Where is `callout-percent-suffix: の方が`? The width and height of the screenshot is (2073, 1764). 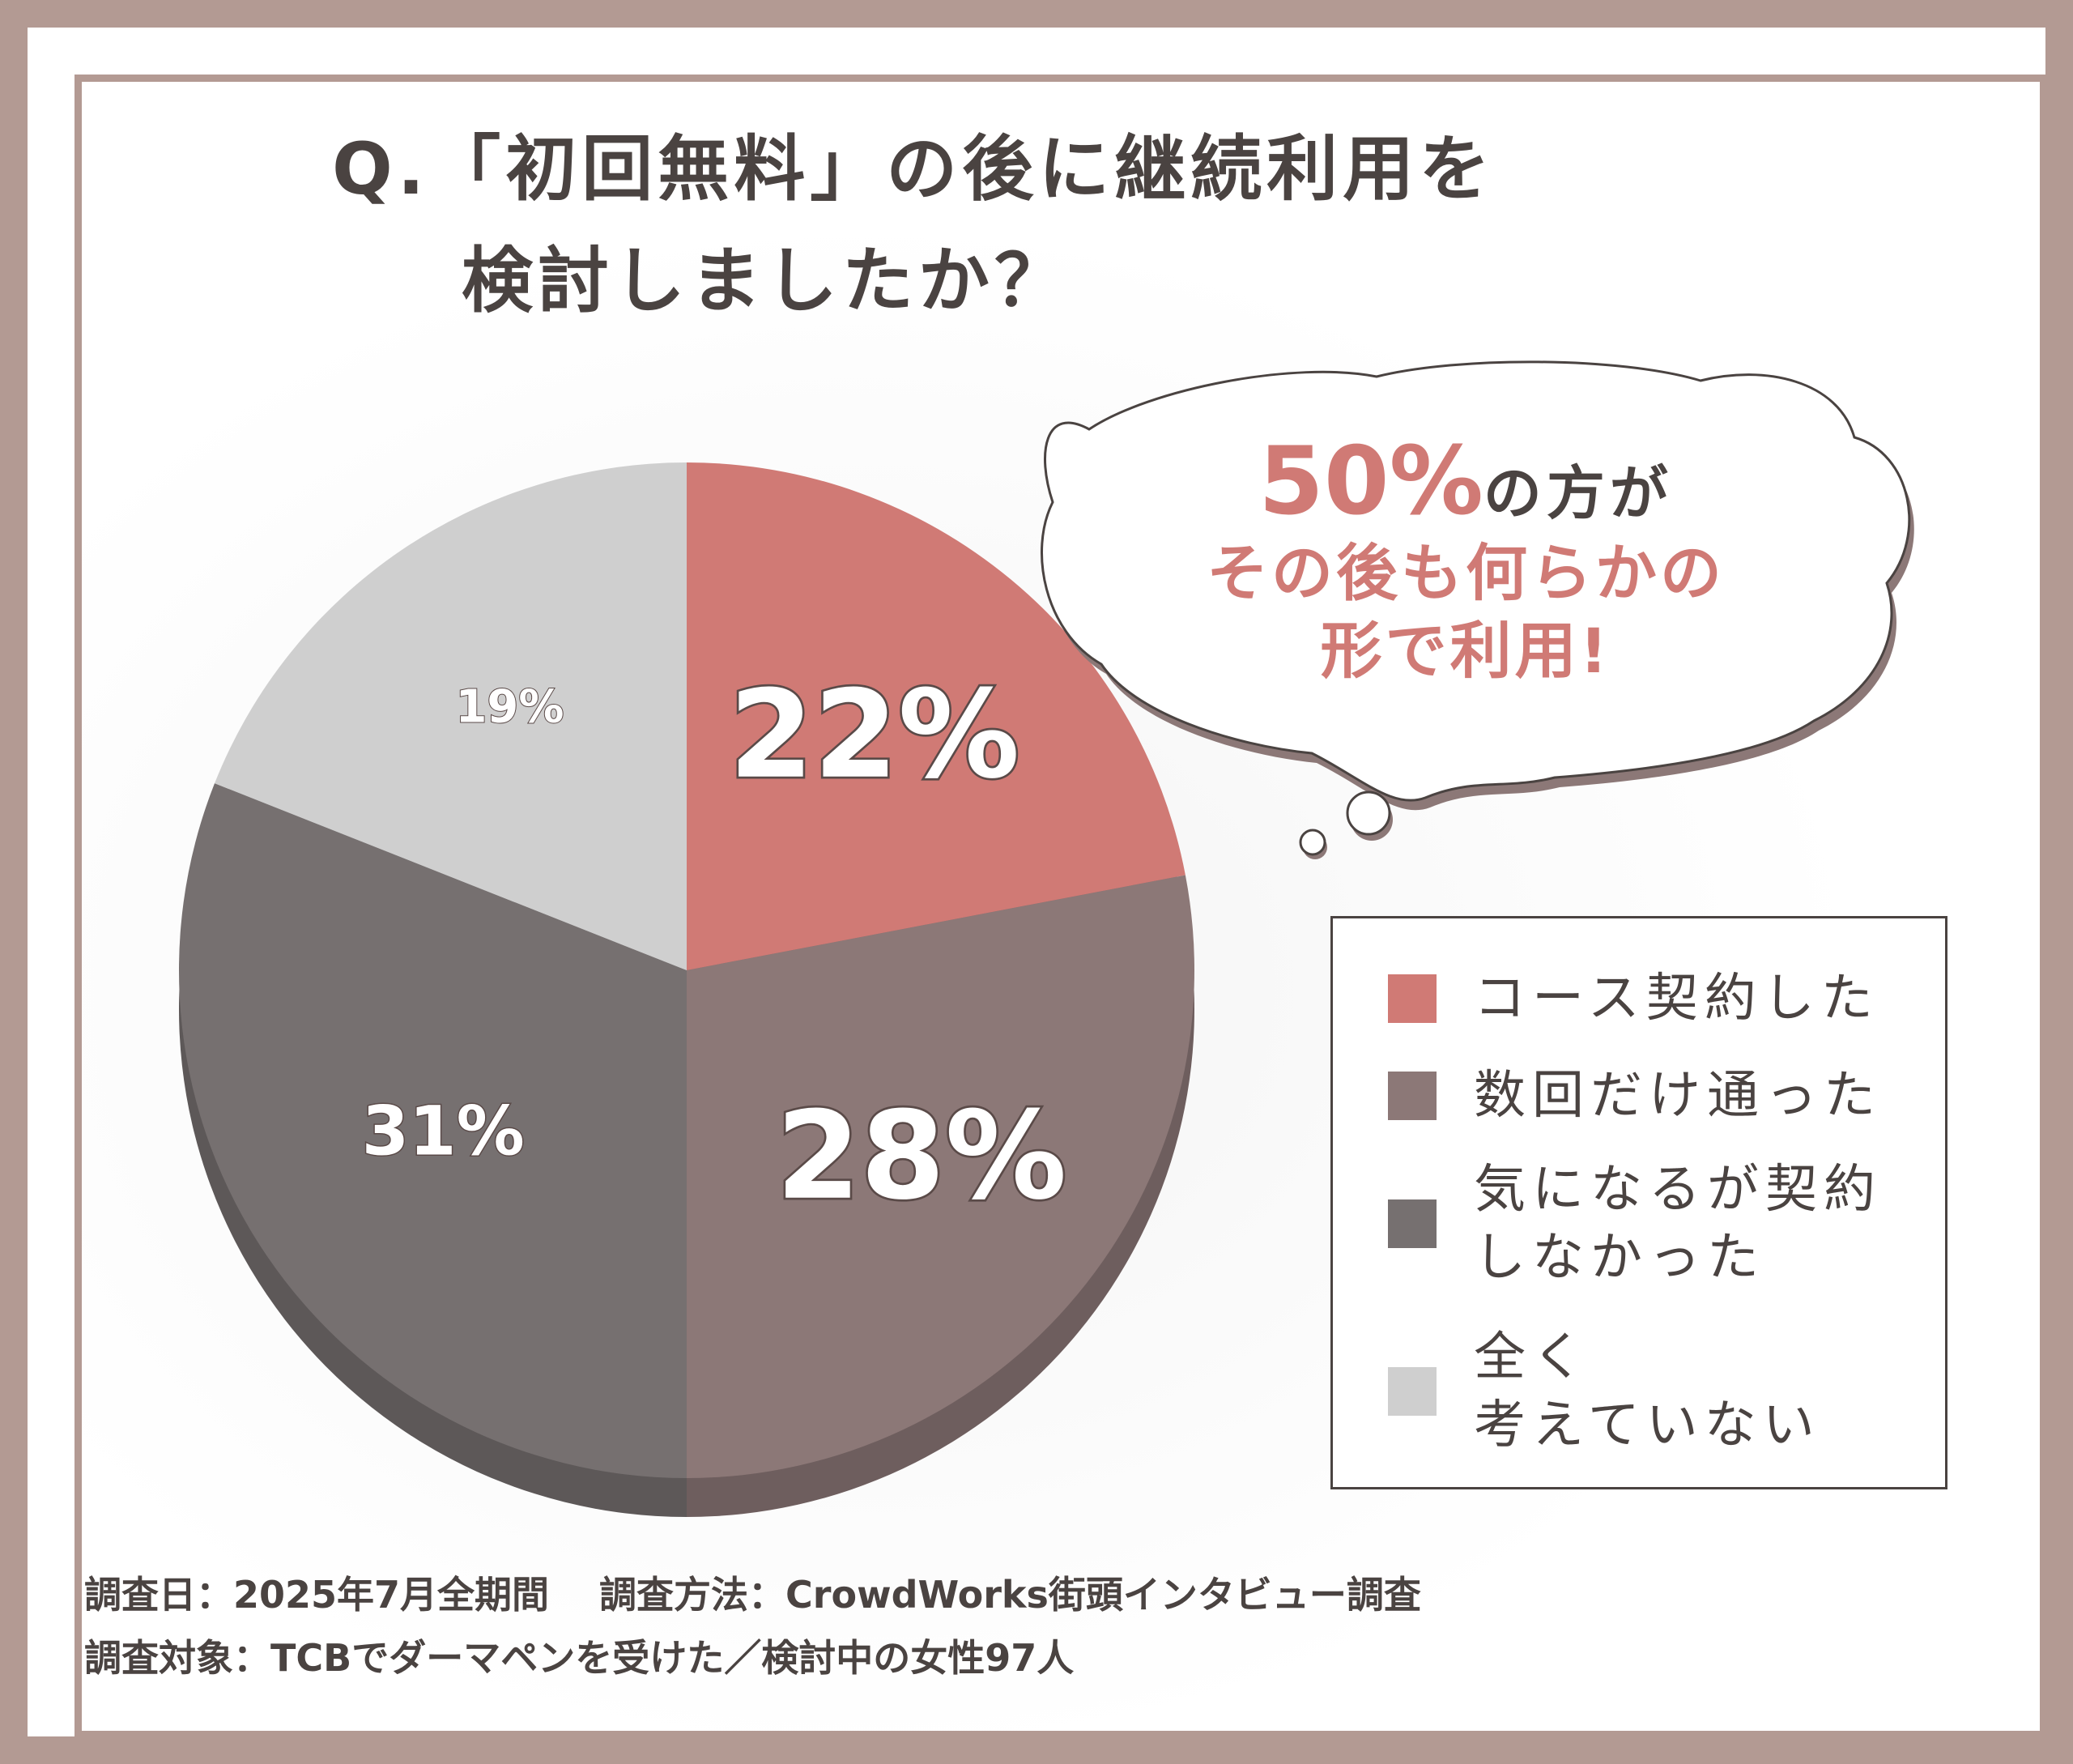 callout-percent-suffix: の方が is located at coordinates (1578, 493).